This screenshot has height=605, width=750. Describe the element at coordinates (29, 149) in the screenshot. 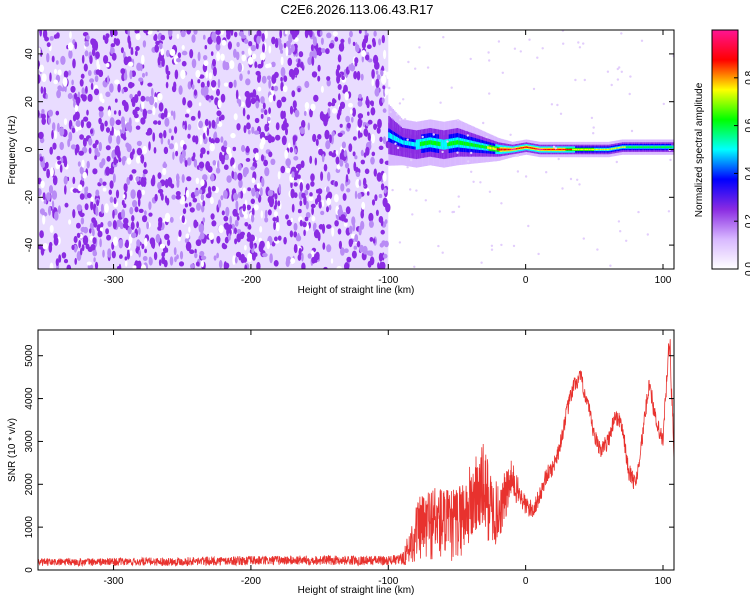

I see `y-tick-label: 0` at that location.